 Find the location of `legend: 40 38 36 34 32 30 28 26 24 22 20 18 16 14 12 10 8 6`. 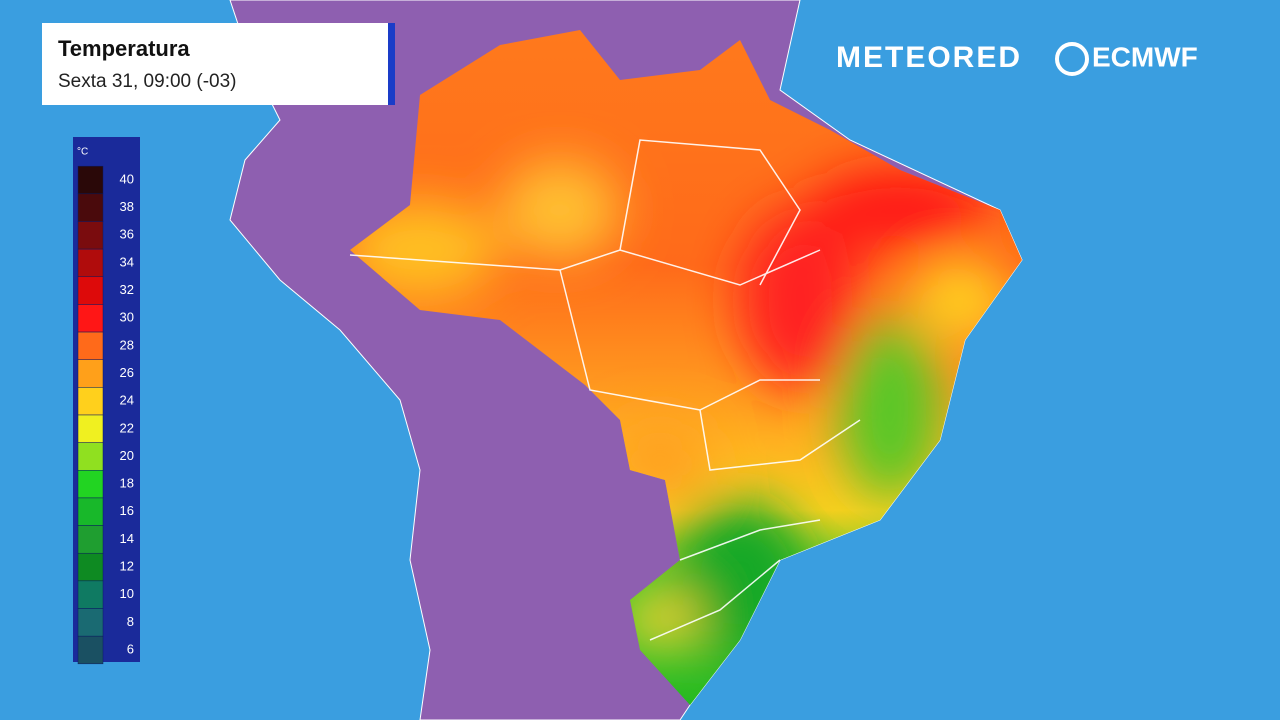

legend: 40 38 36 34 32 30 28 26 24 22 20 18 16 14 12 10 8 6 is located at coordinates (105, 415).